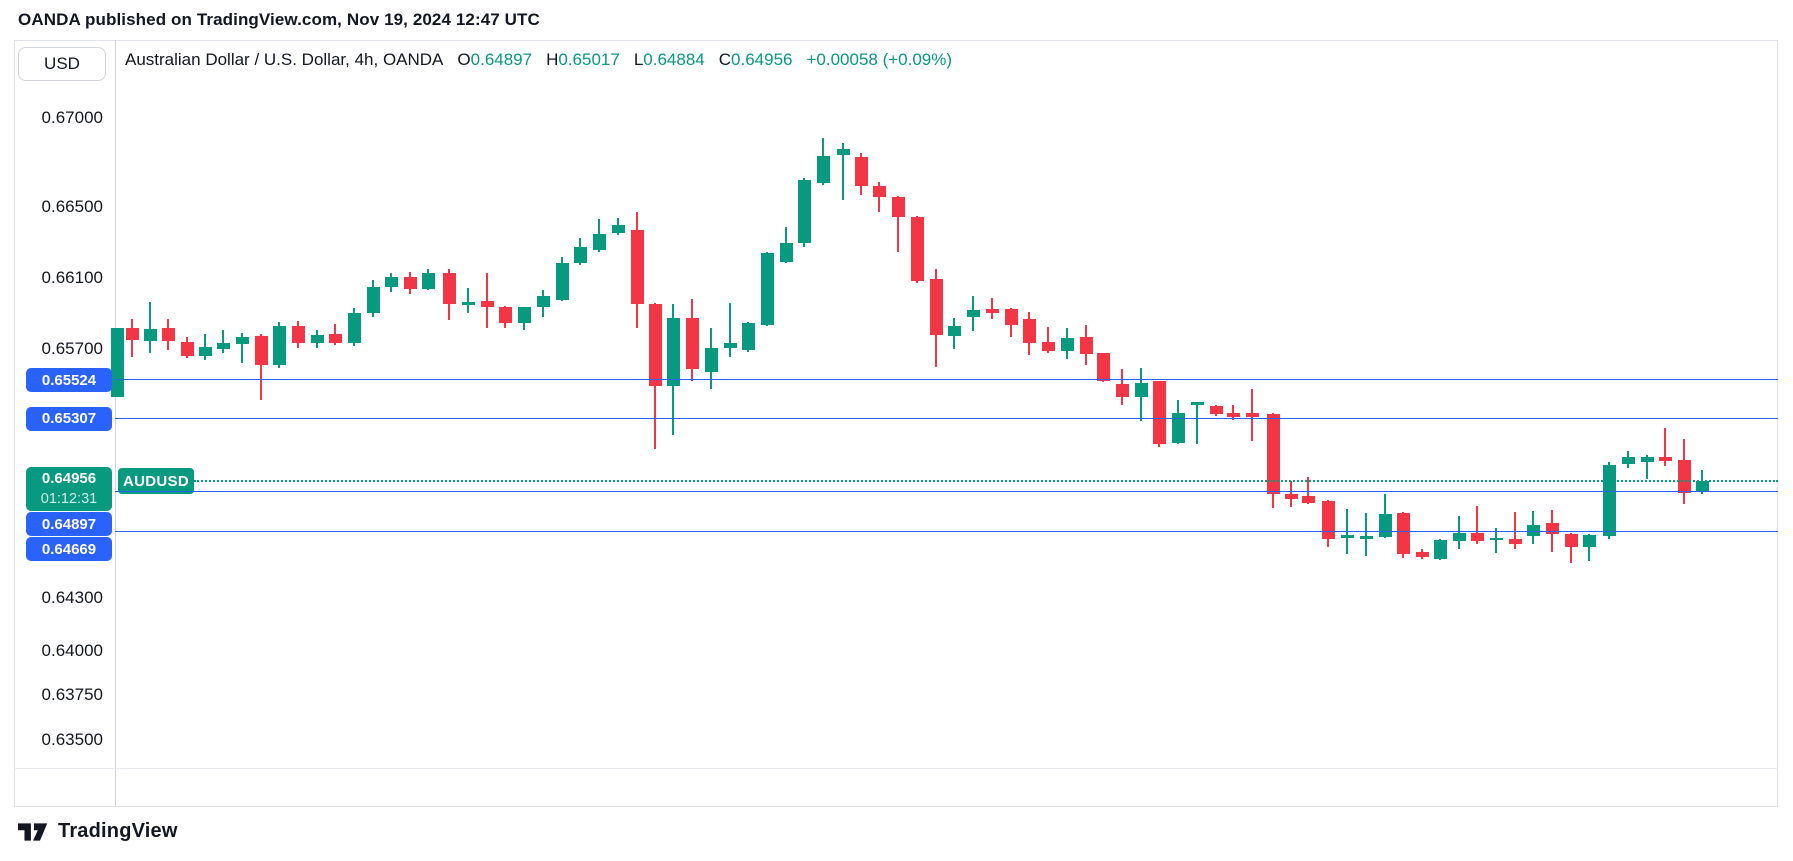 The image size is (1793, 861). I want to click on time-axis: Nov57111314:001820, so click(896, 788).